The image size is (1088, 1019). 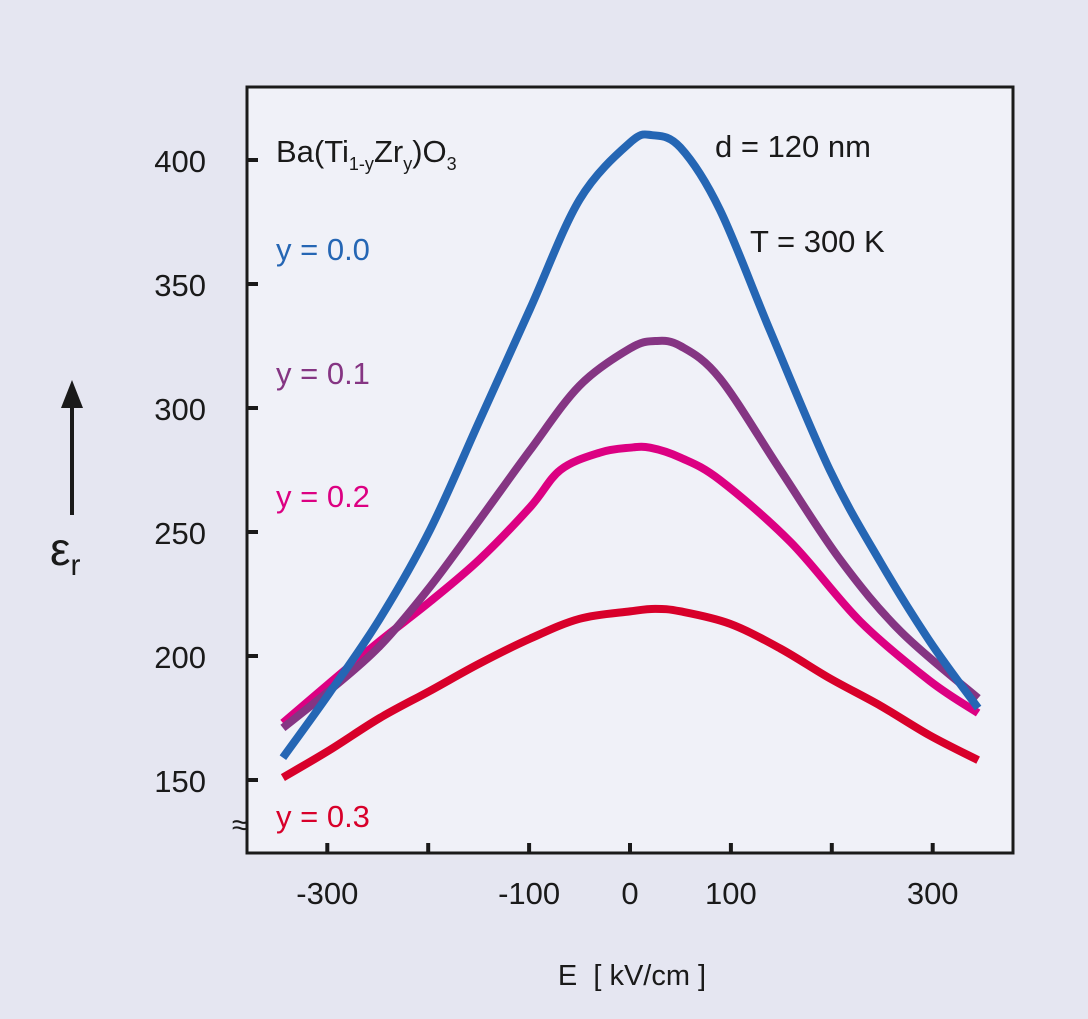 What do you see at coordinates (180, 409) in the screenshot?
I see `y-tick-label: 300` at bounding box center [180, 409].